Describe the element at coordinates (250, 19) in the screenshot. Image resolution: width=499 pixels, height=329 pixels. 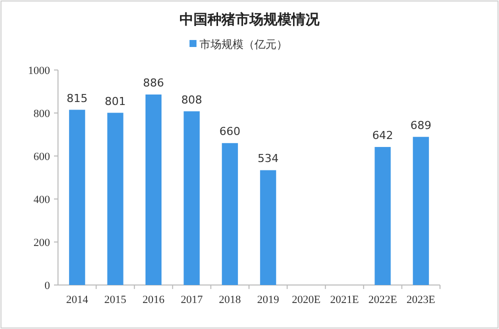
I see `chart-title: 中国种猪市场规模情况` at that location.